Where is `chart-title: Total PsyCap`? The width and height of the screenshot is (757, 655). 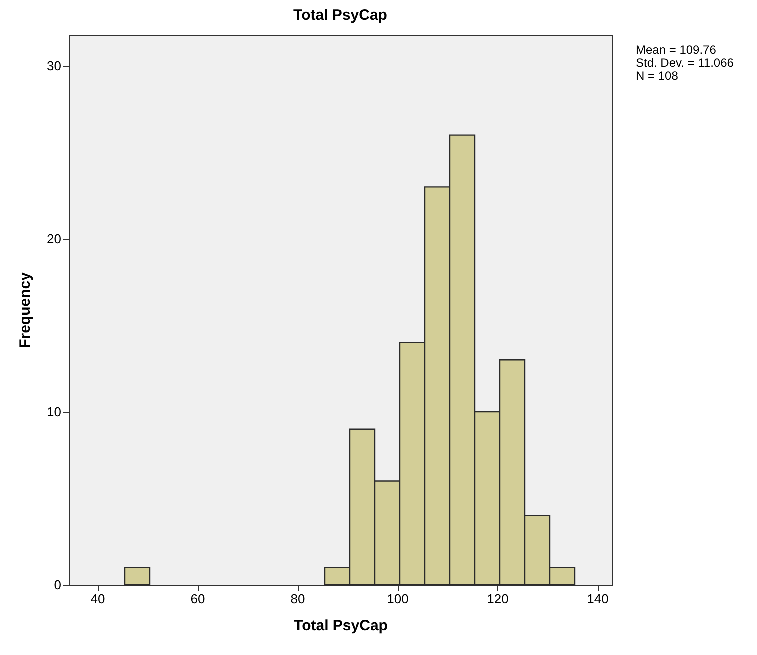
chart-title: Total PsyCap is located at coordinates (341, 15).